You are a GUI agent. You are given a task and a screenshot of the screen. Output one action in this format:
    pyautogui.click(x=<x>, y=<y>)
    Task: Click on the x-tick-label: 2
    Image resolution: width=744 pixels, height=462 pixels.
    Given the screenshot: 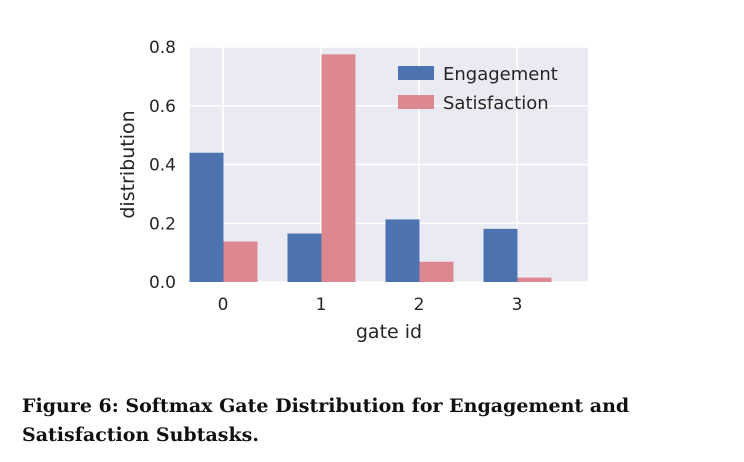 What is the action you would take?
    pyautogui.click(x=419, y=305)
    